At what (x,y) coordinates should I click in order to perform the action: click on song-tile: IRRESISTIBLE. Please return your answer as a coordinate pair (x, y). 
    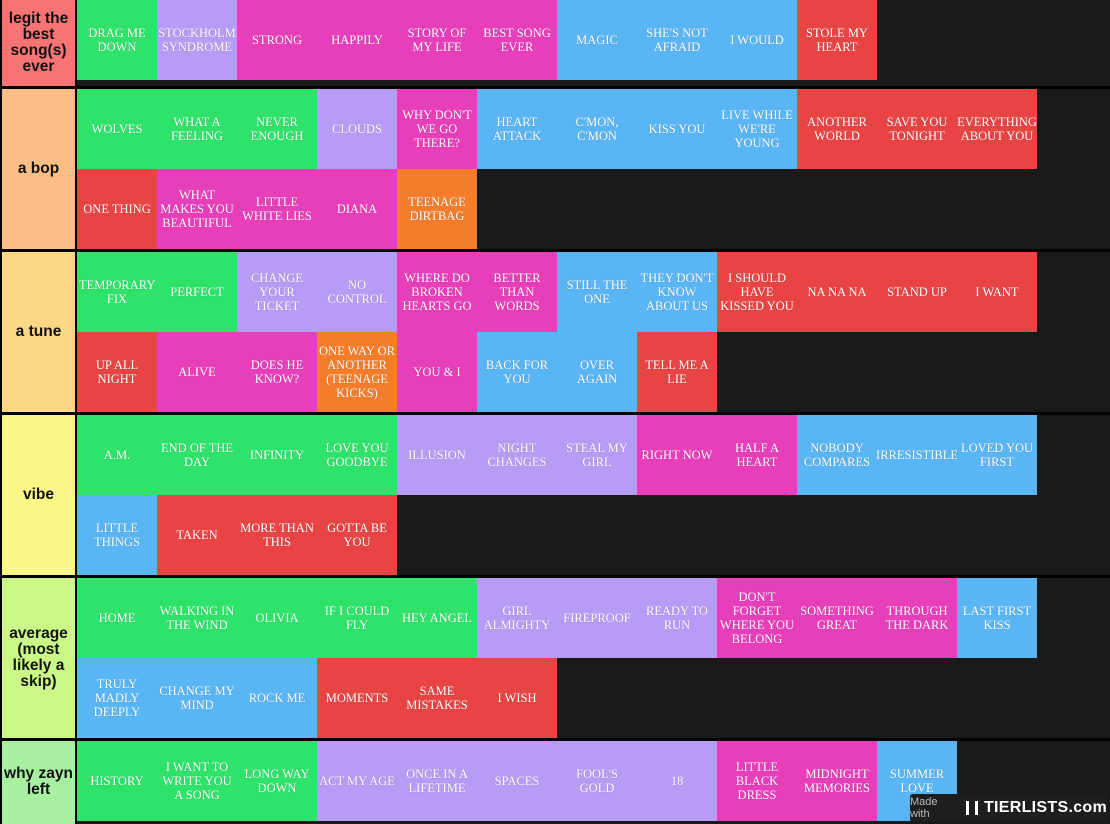
    Looking at the image, I should click on (917, 454).